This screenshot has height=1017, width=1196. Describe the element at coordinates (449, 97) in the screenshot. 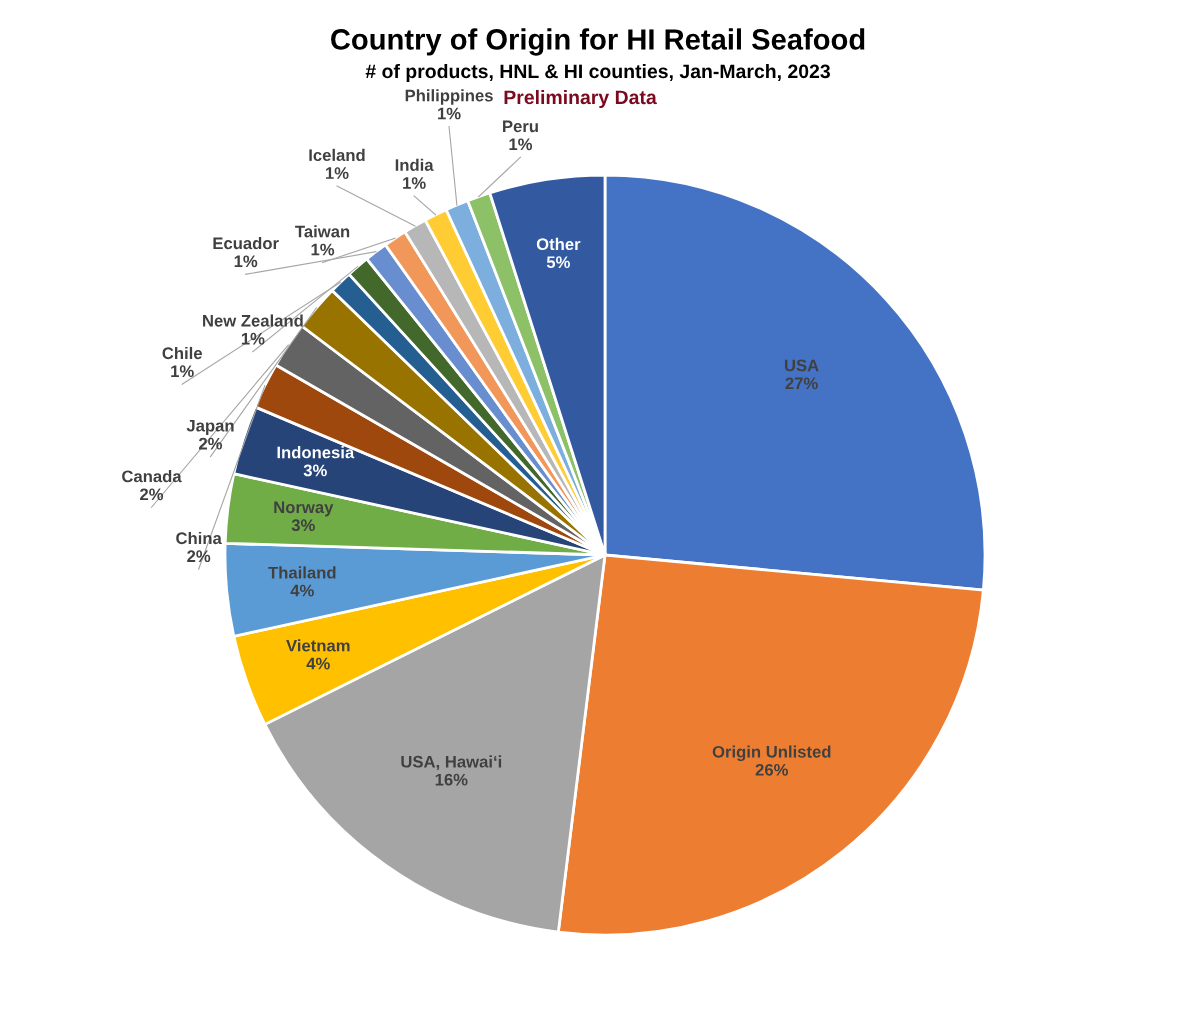

I see `slice-label: Philippines` at that location.